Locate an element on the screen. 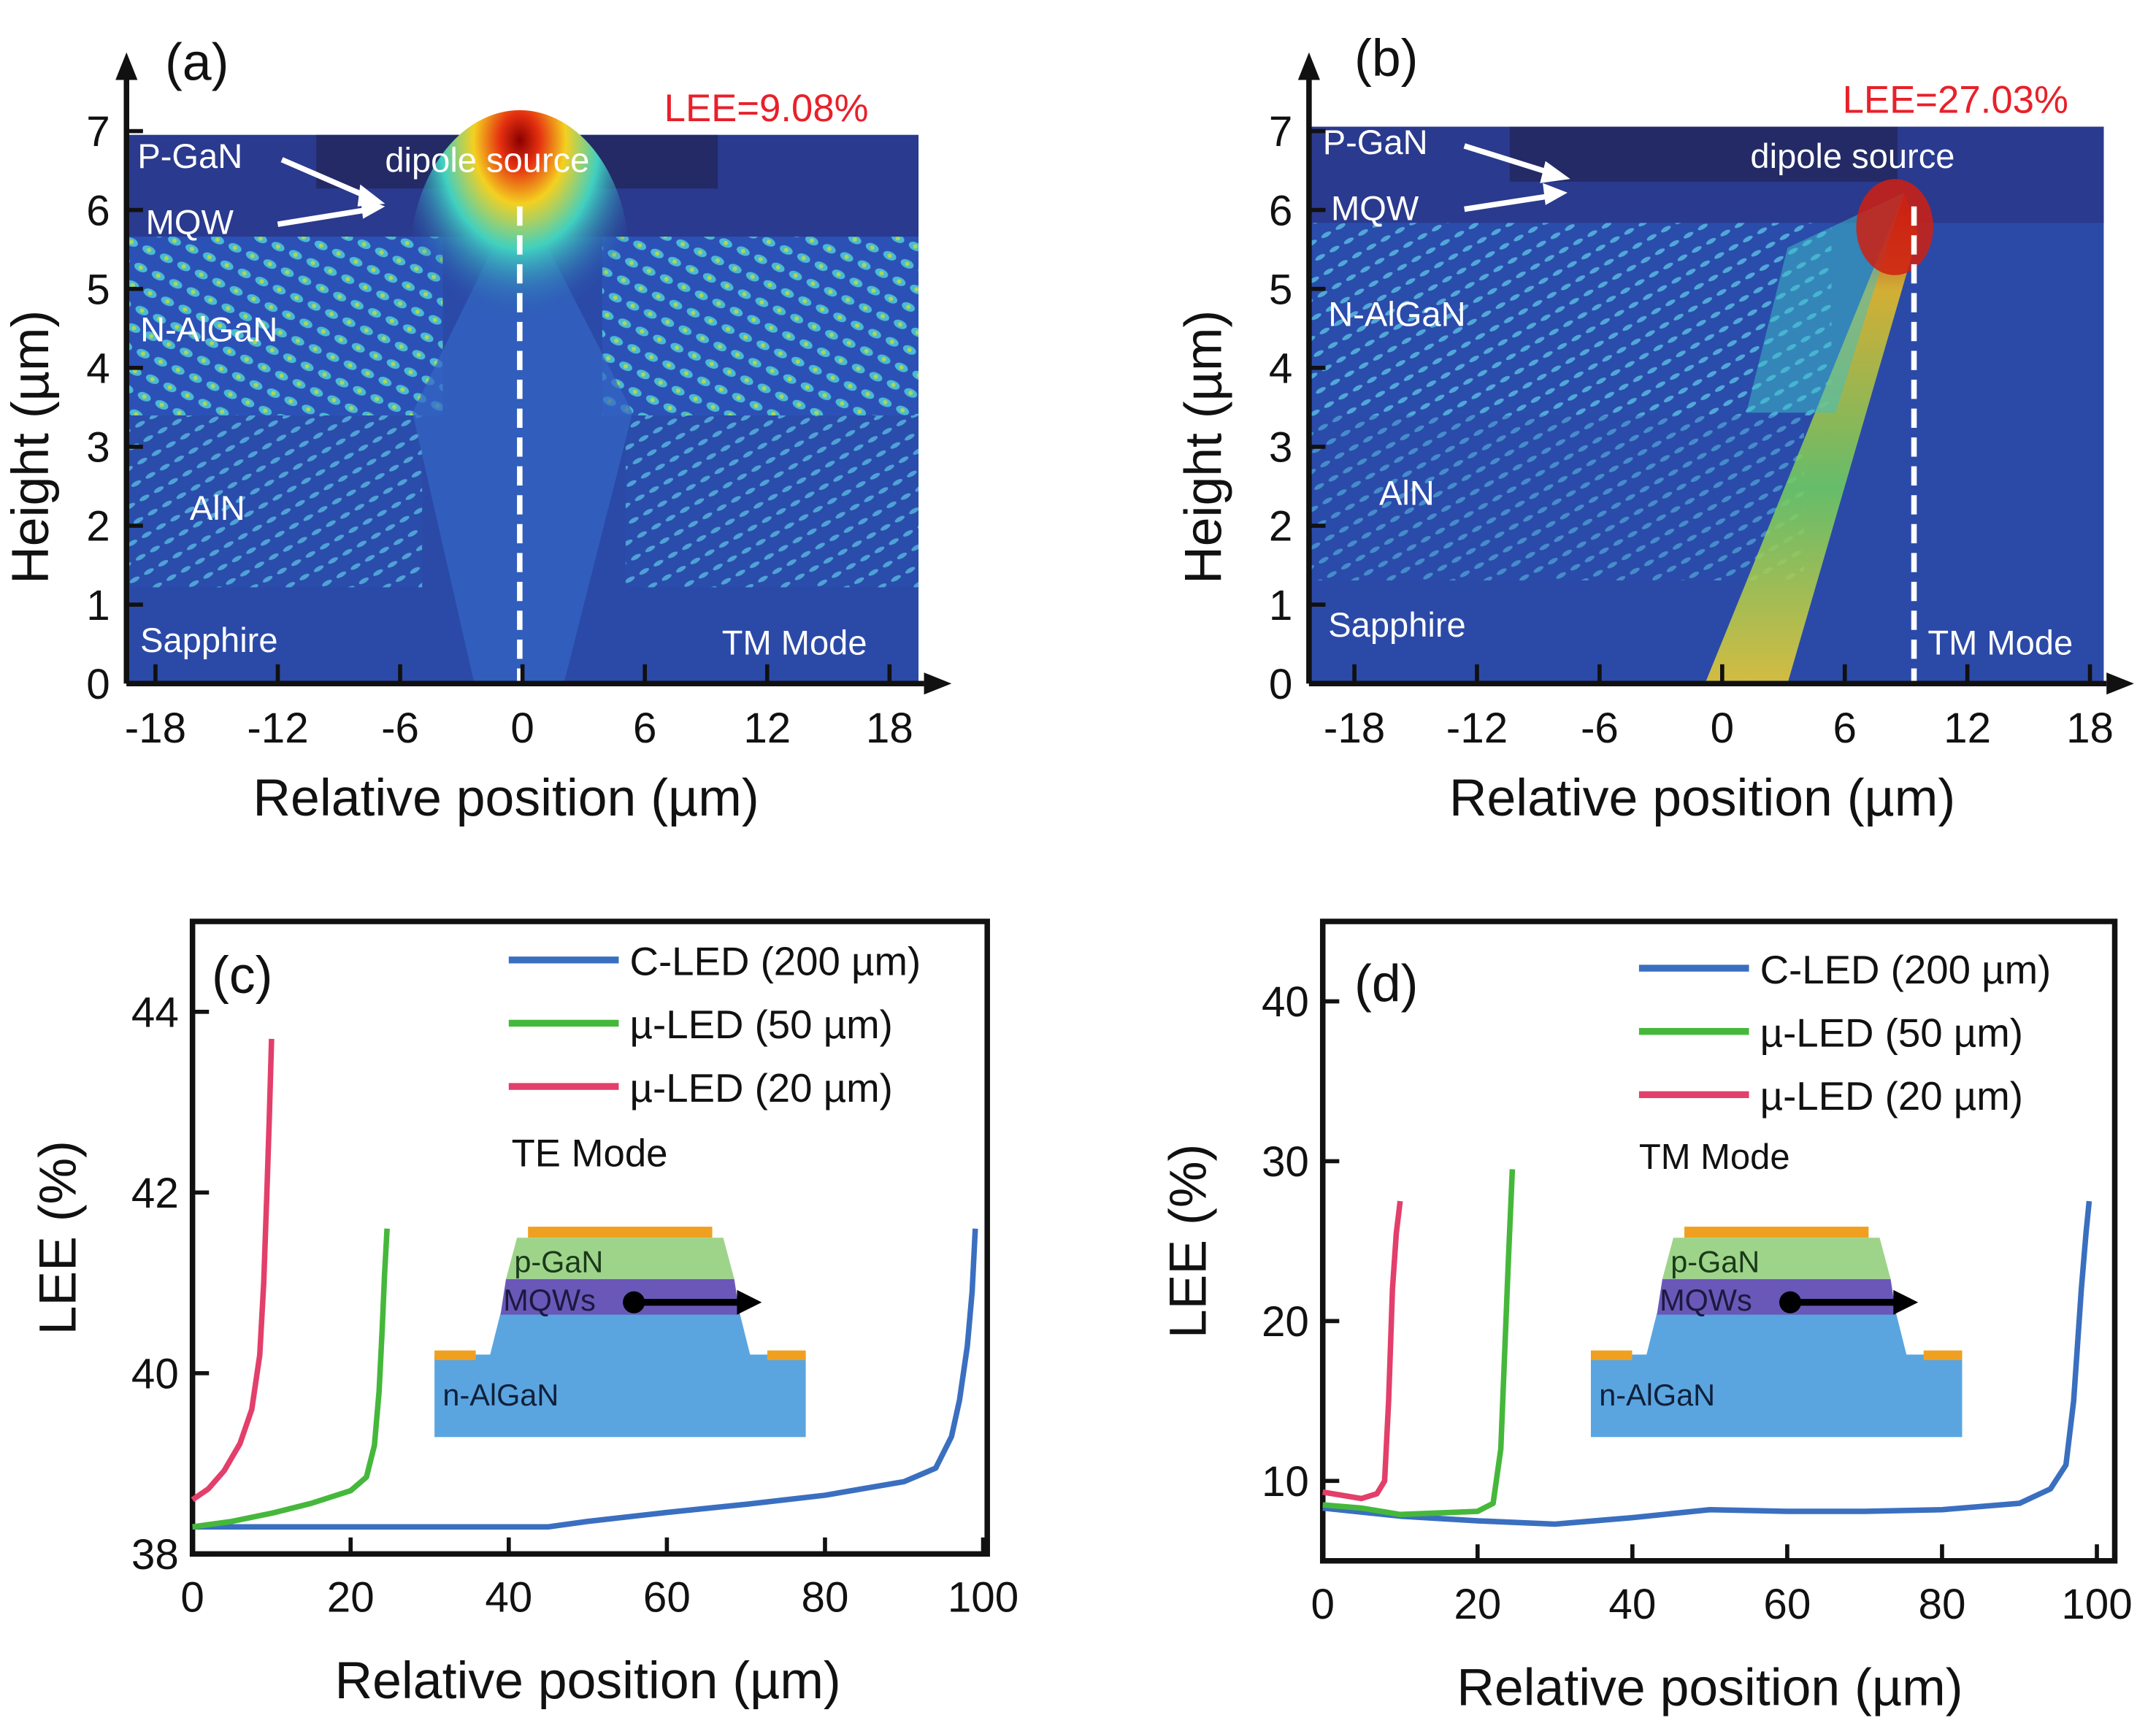 The image size is (2156, 1726). y-tick-label: 10 is located at coordinates (1285, 1482).